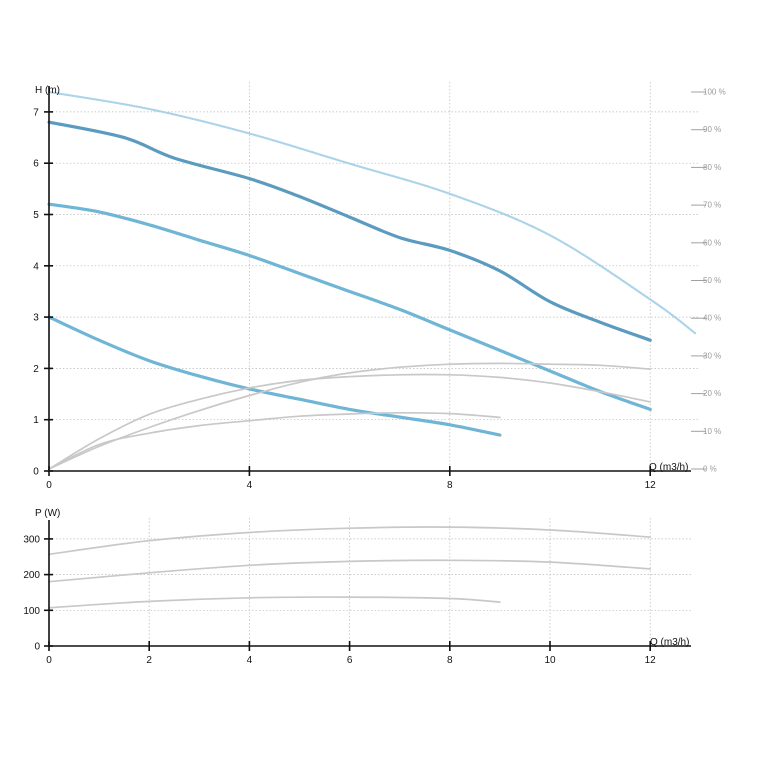 This screenshot has width=758, height=760. What do you see at coordinates (712, 242) in the screenshot?
I see `efficiency-tick-label: 60 %` at bounding box center [712, 242].